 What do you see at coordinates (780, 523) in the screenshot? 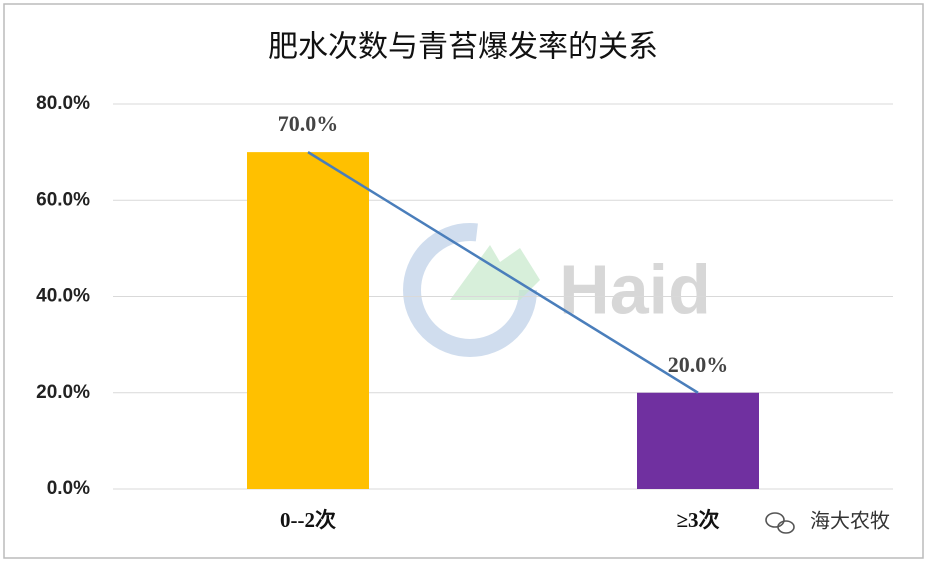
I see `wechat-icon` at bounding box center [780, 523].